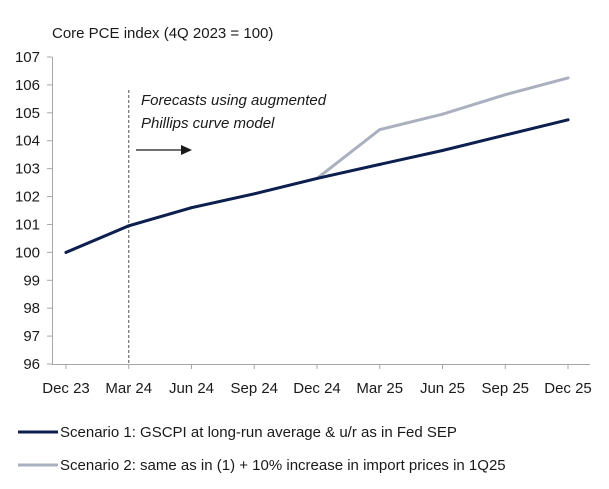  I want to click on y-tick-label: 101, so click(27, 224).